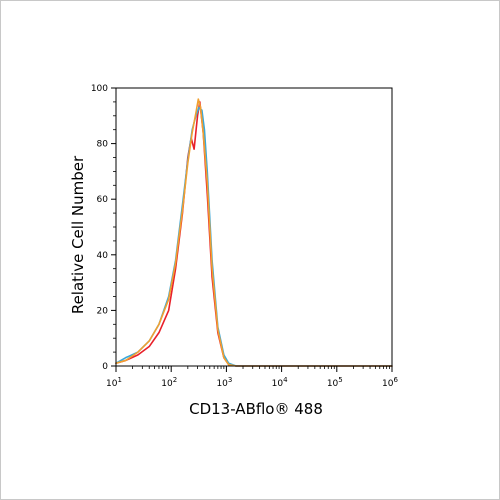  What do you see at coordinates (103, 256) in the screenshot?
I see `y-tick-label-40: 40` at bounding box center [103, 256].